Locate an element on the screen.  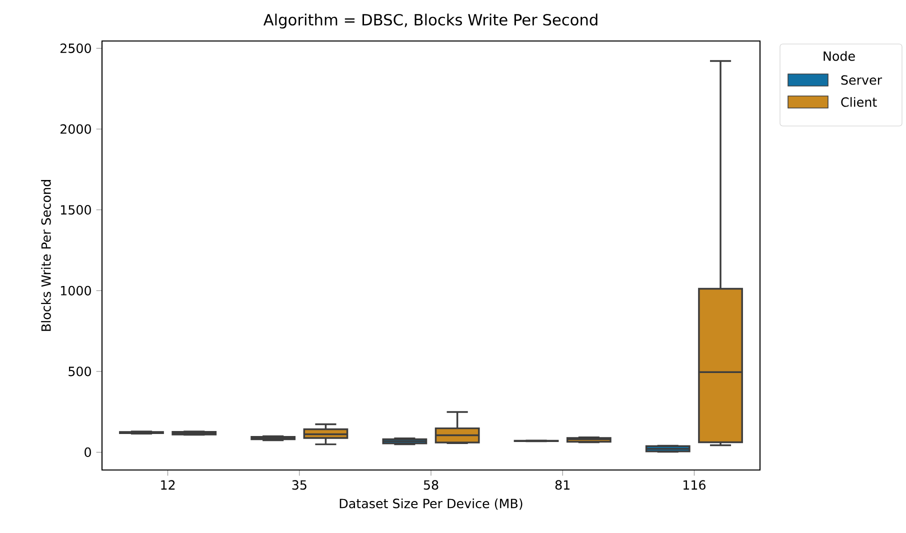
y-tick-label: 500 is located at coordinates (79, 371).